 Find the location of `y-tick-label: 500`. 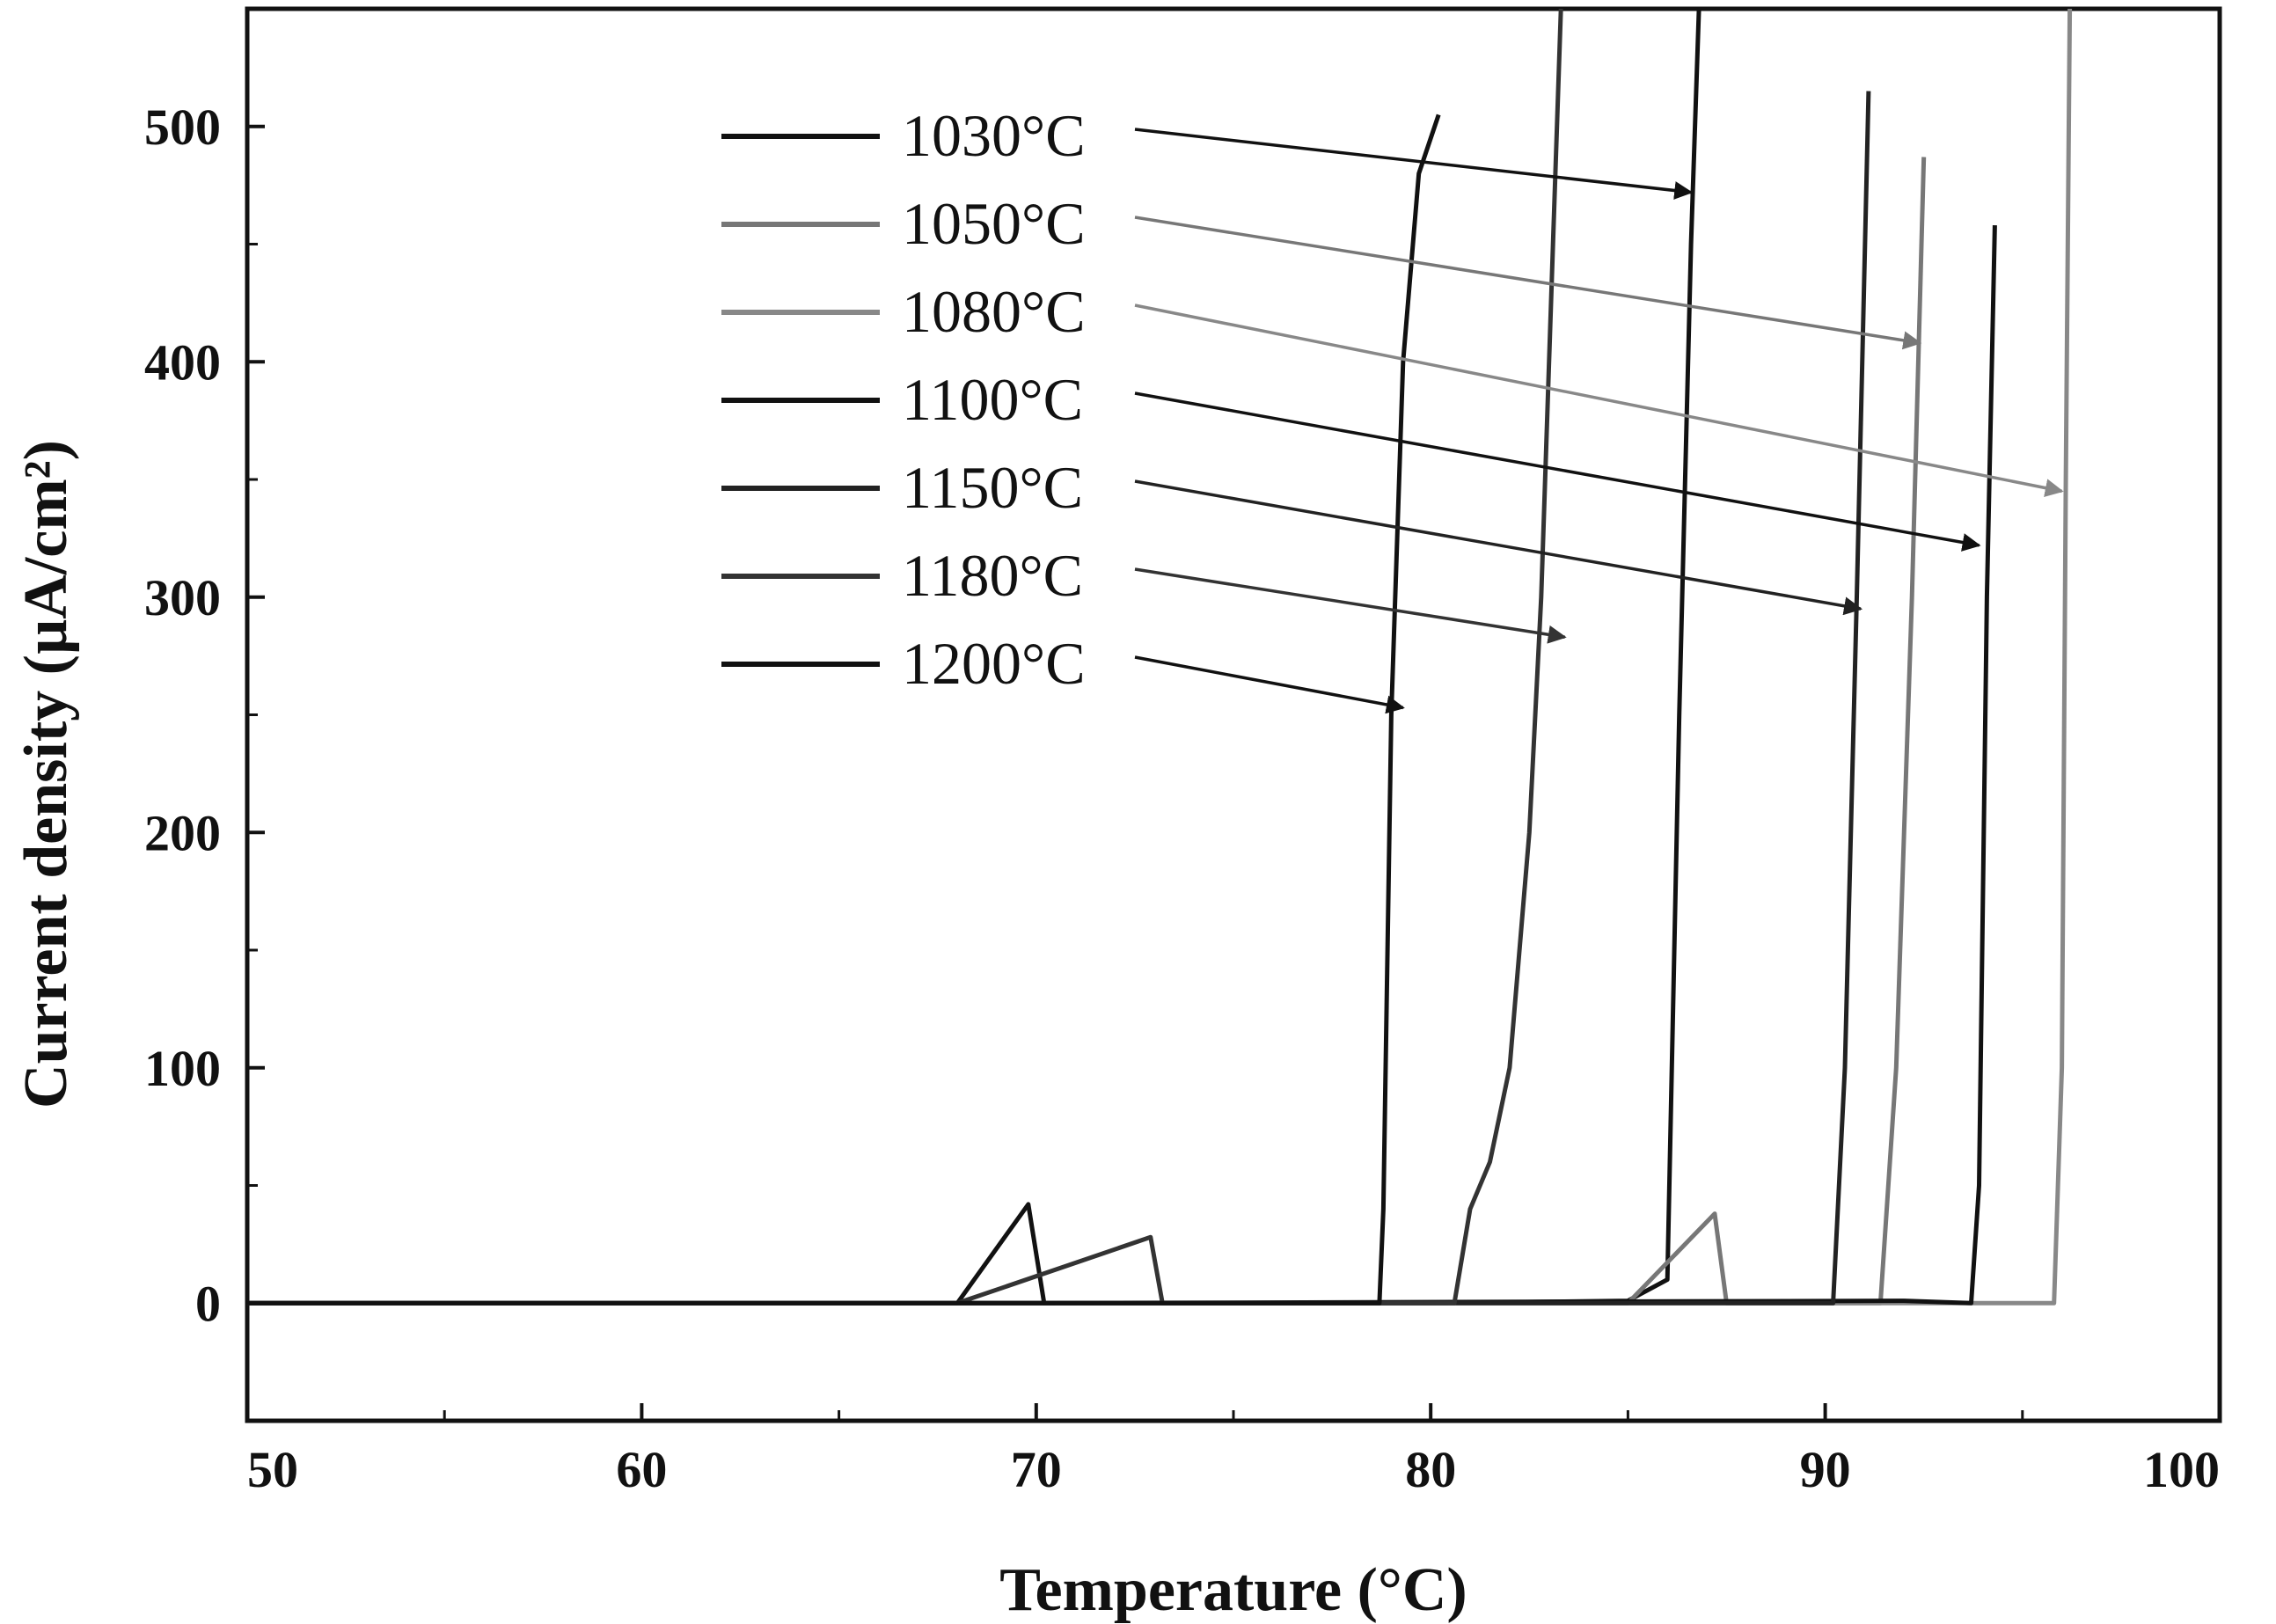

y-tick-label: 500 is located at coordinates (183, 127).